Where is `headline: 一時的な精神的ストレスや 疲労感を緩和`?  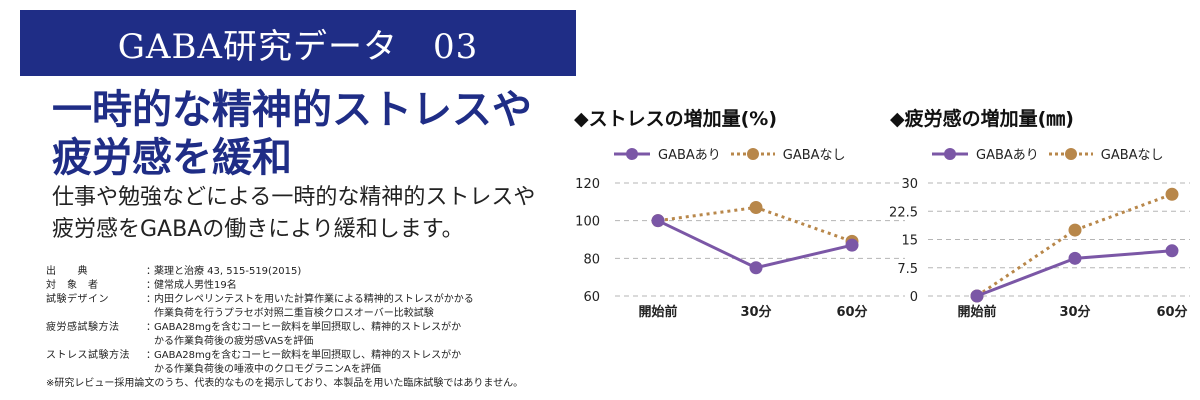 headline: 一時的な精神的ストレスや 疲労感を緩和 is located at coordinates (312, 134).